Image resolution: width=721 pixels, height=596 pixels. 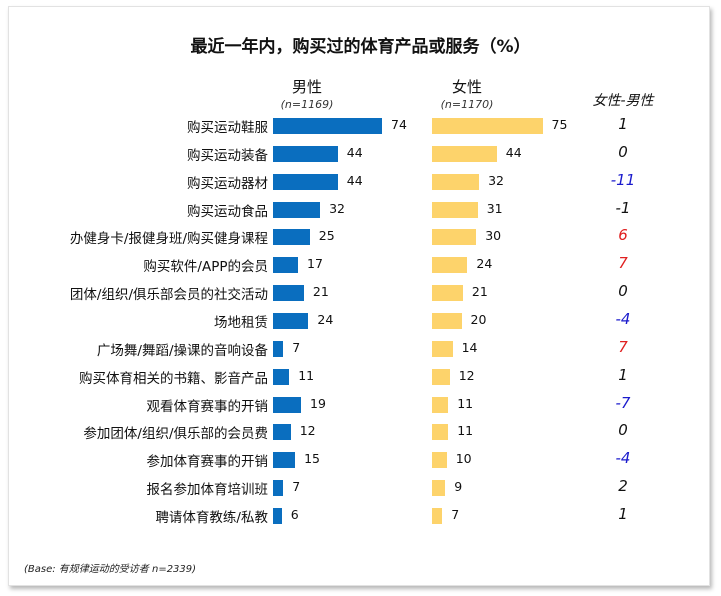 I want to click on male-value-label: 24, so click(x=325, y=319).